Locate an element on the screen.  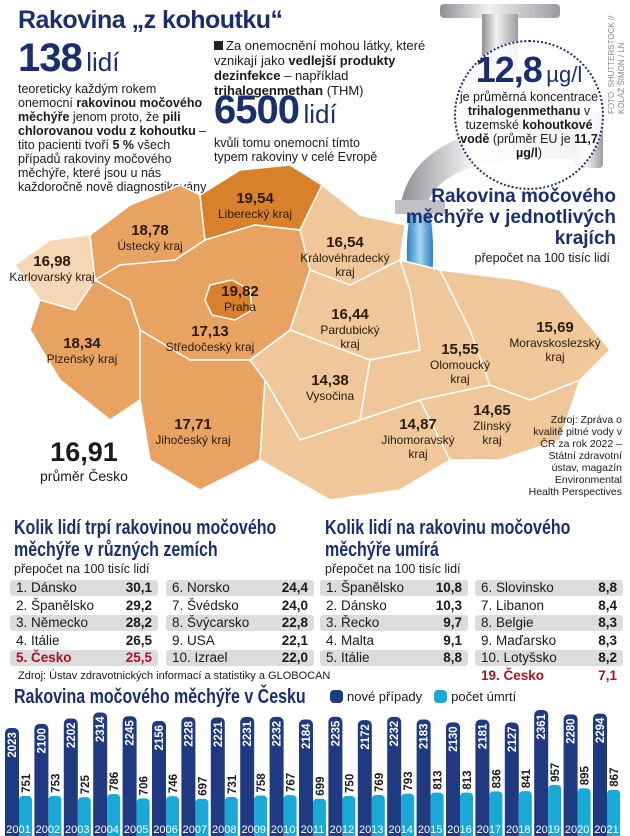
country-value: 22,0 is located at coordinates (294, 657).